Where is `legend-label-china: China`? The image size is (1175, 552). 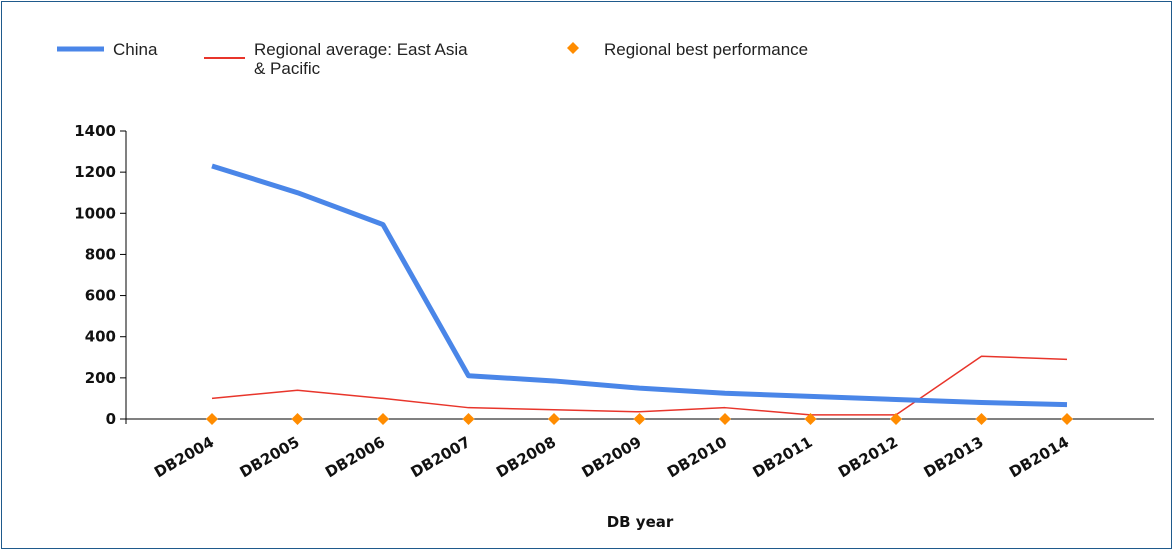 legend-label-china: China is located at coordinates (135, 49).